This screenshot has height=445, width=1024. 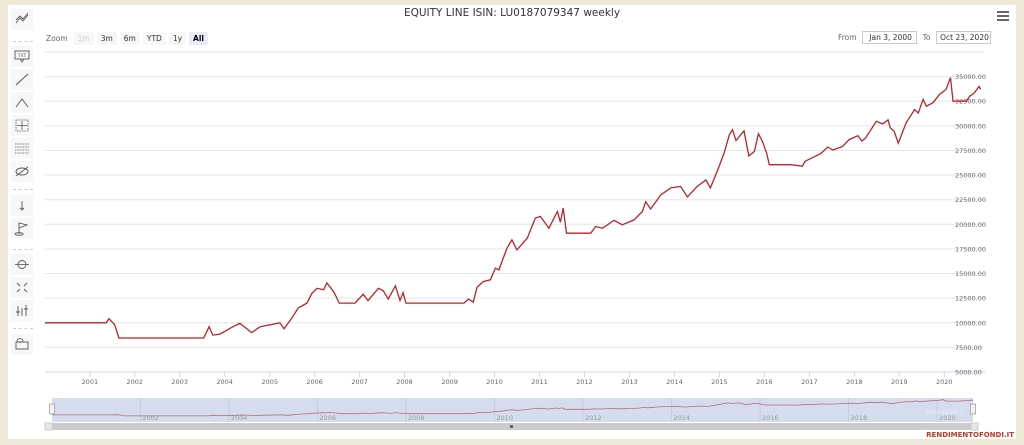 What do you see at coordinates (847, 37) in the screenshot?
I see `from-label: From` at bounding box center [847, 37].